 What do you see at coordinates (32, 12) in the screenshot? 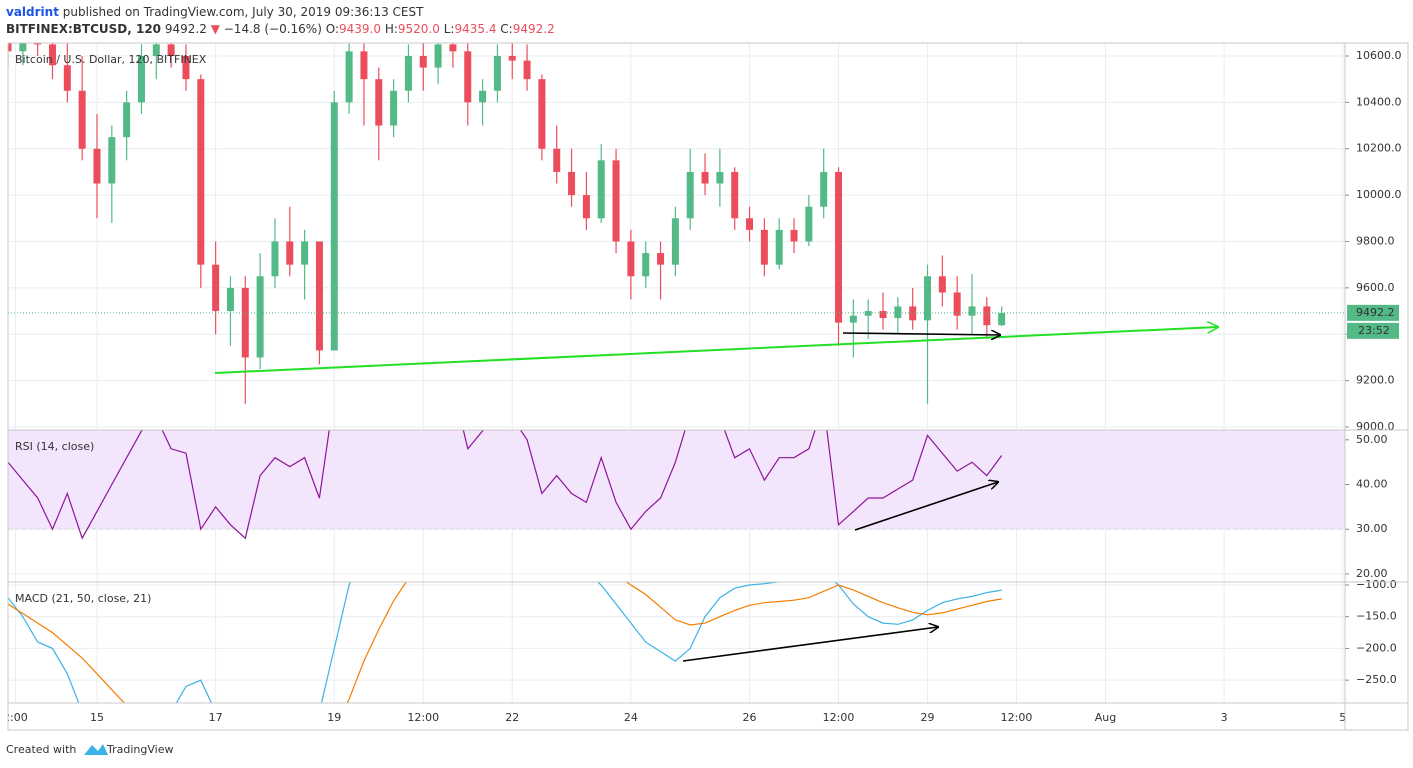
I see `author: valdrint` at bounding box center [32, 12].